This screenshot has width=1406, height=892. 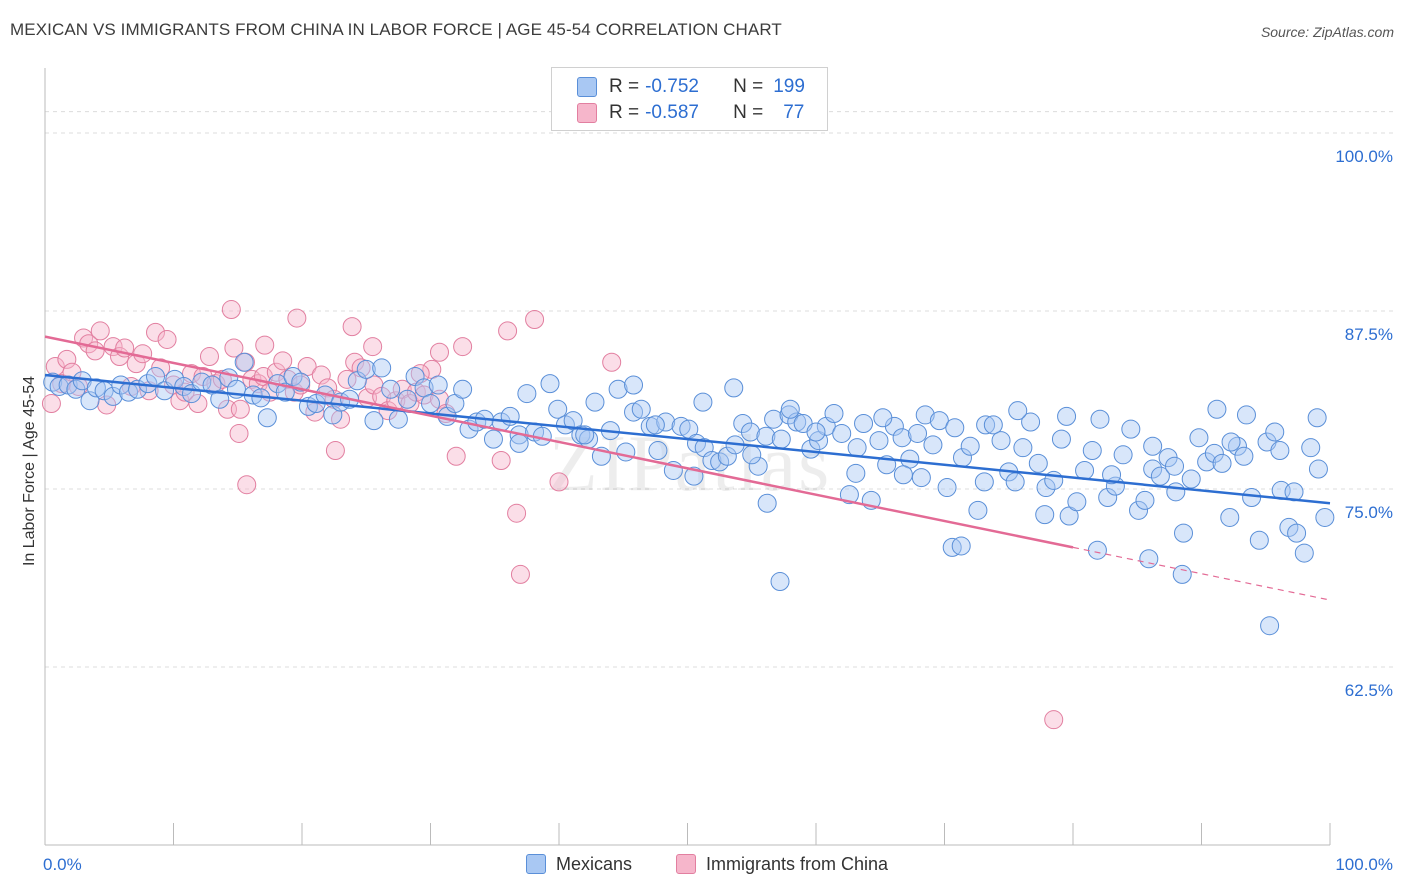 I want to click on legend-r-value: -0.587, so click(x=672, y=112).